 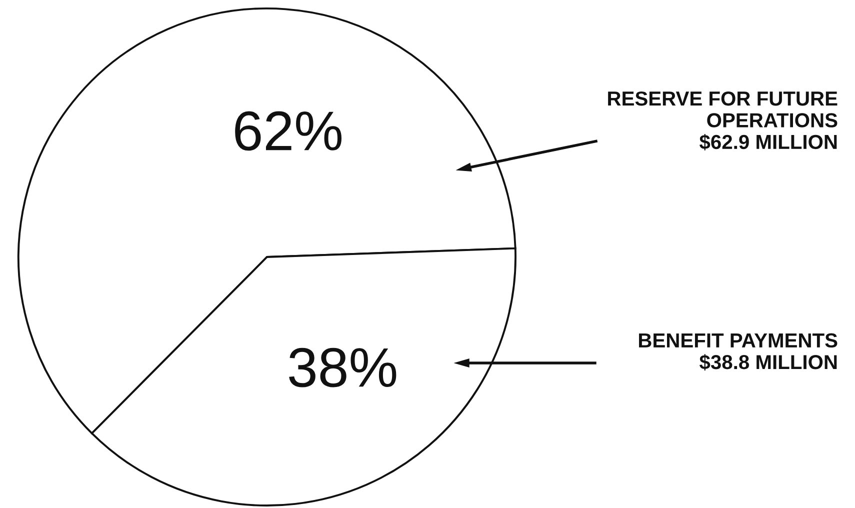 What do you see at coordinates (342, 368) in the screenshot?
I see `data-label: 38%` at bounding box center [342, 368].